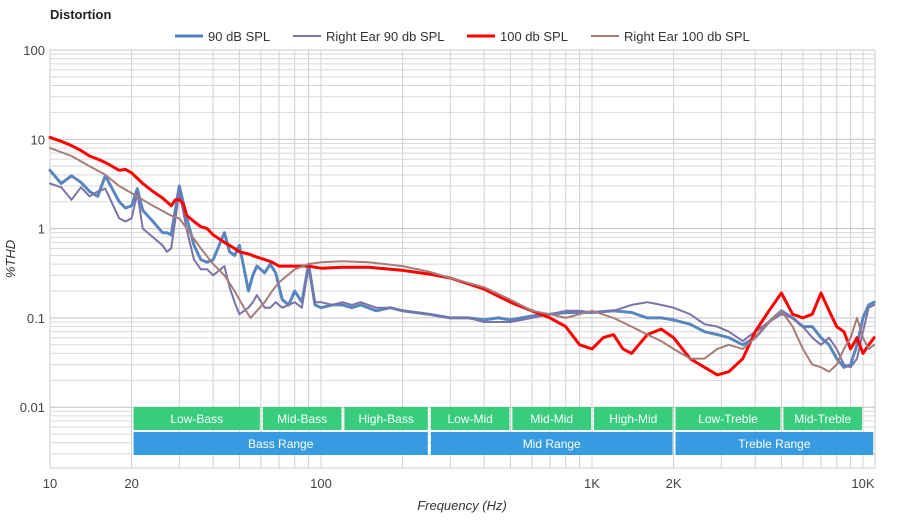 The width and height of the screenshot is (900, 520). I want to click on band-label: Low-Mid, so click(469, 419).